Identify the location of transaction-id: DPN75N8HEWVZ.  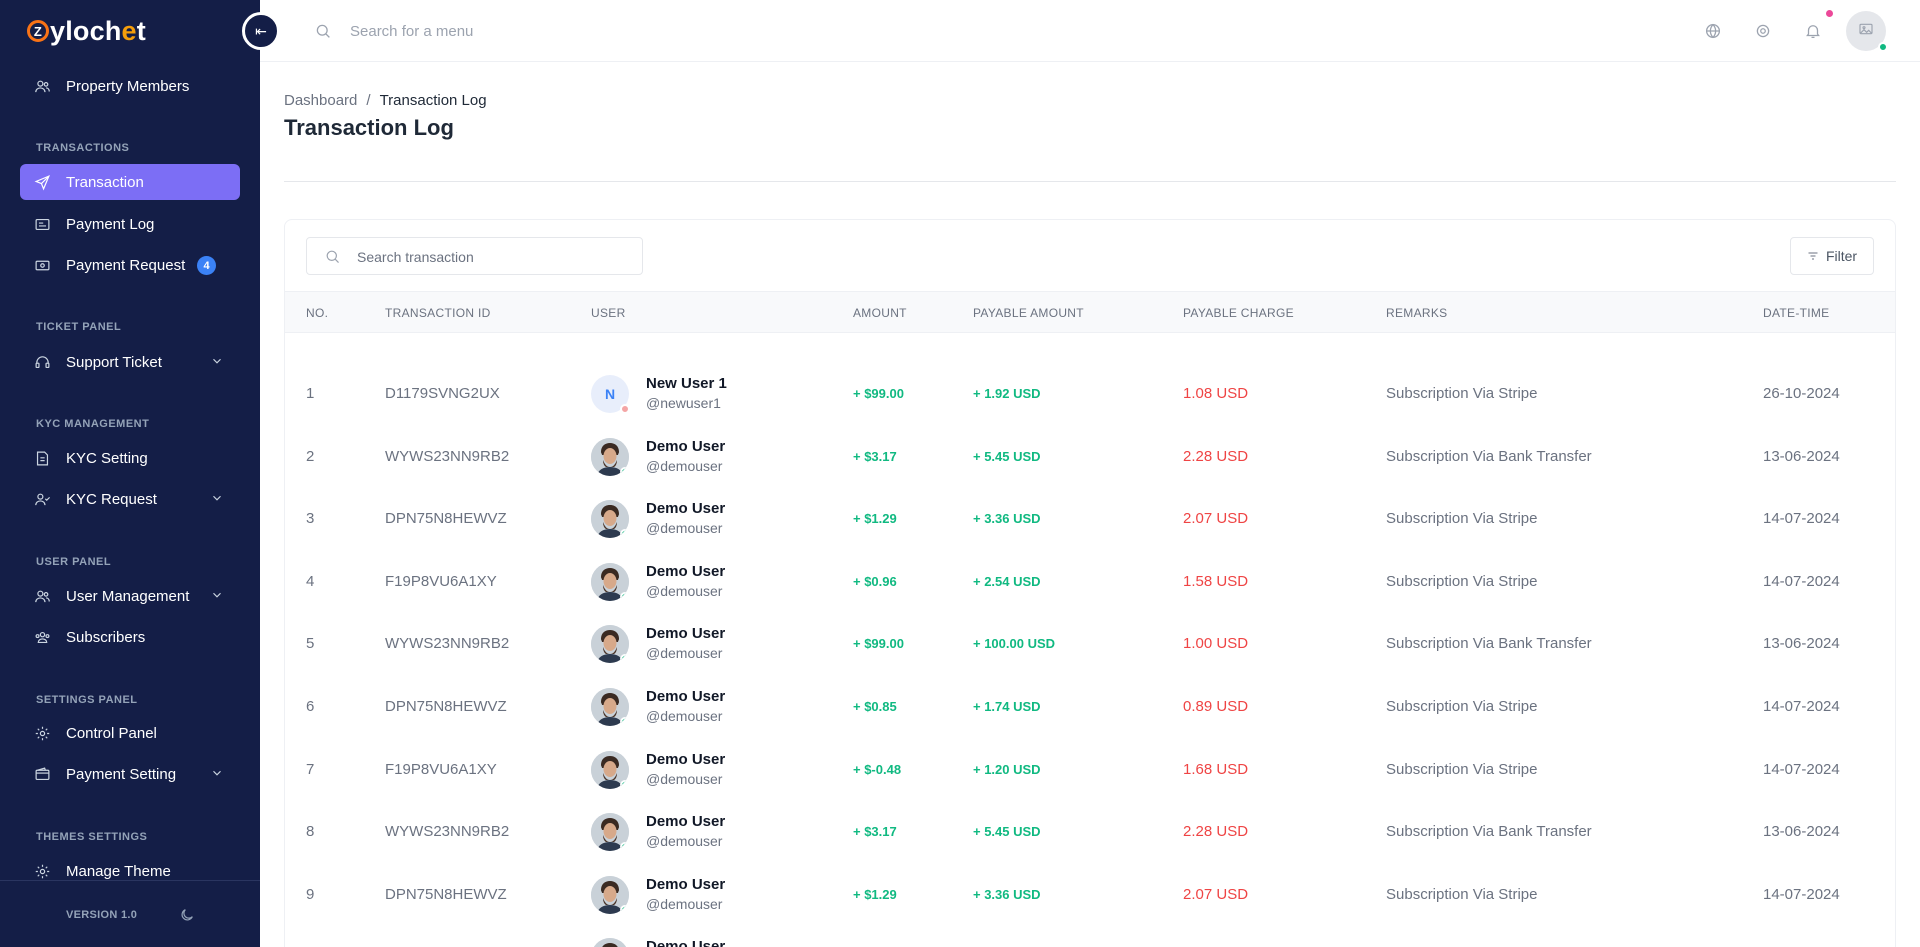
(446, 894).